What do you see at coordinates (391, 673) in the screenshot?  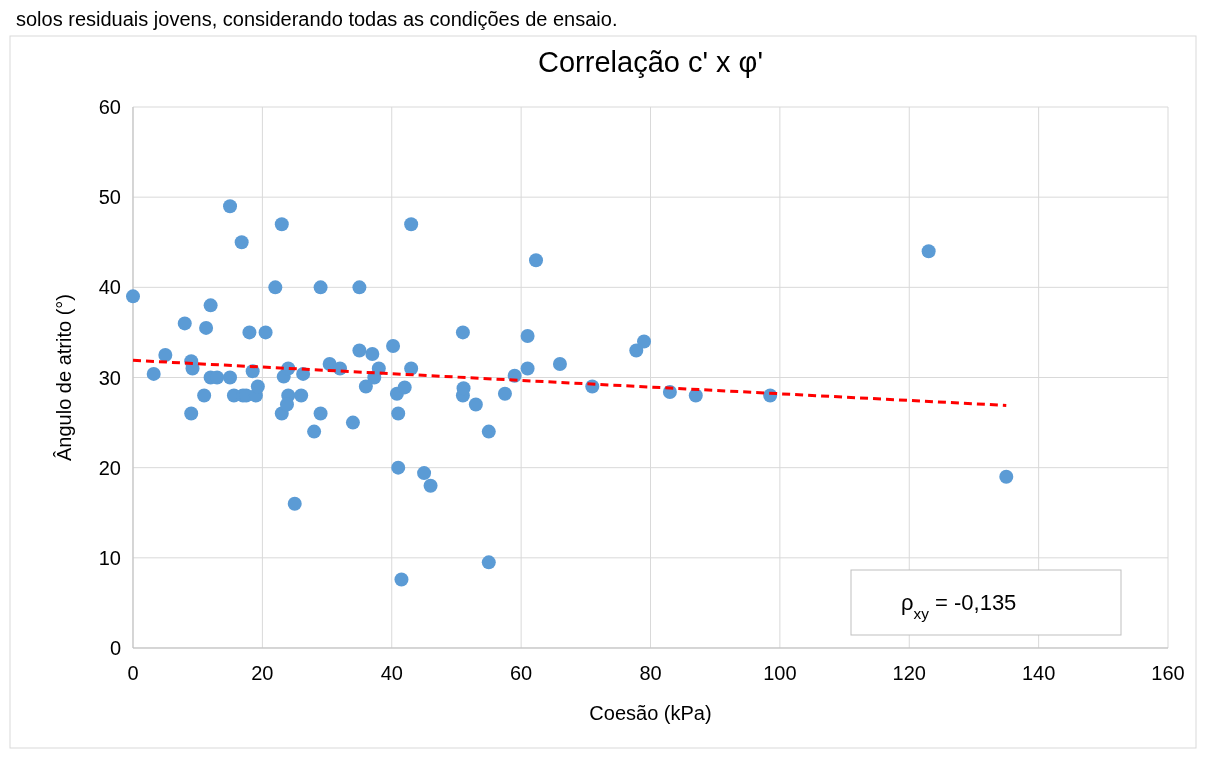 I see `x-tick-label: 40` at bounding box center [391, 673].